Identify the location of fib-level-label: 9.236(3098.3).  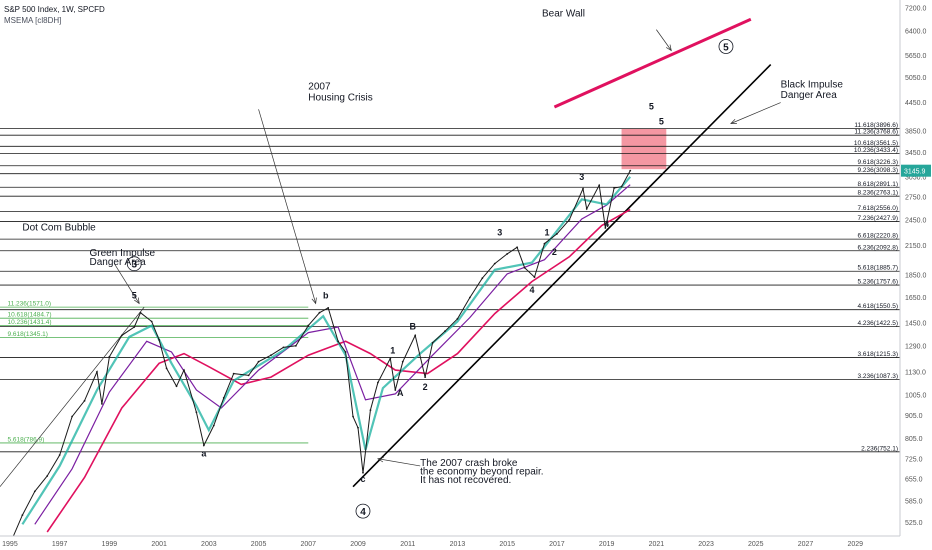
(878, 170).